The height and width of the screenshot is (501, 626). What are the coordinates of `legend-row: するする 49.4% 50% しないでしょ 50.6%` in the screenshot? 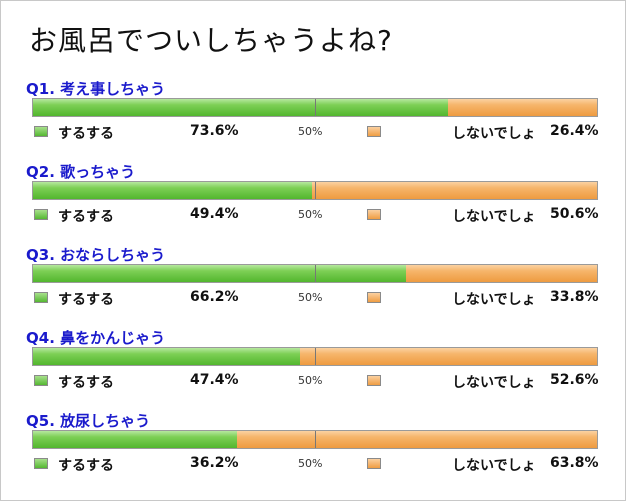 It's located at (313, 216).